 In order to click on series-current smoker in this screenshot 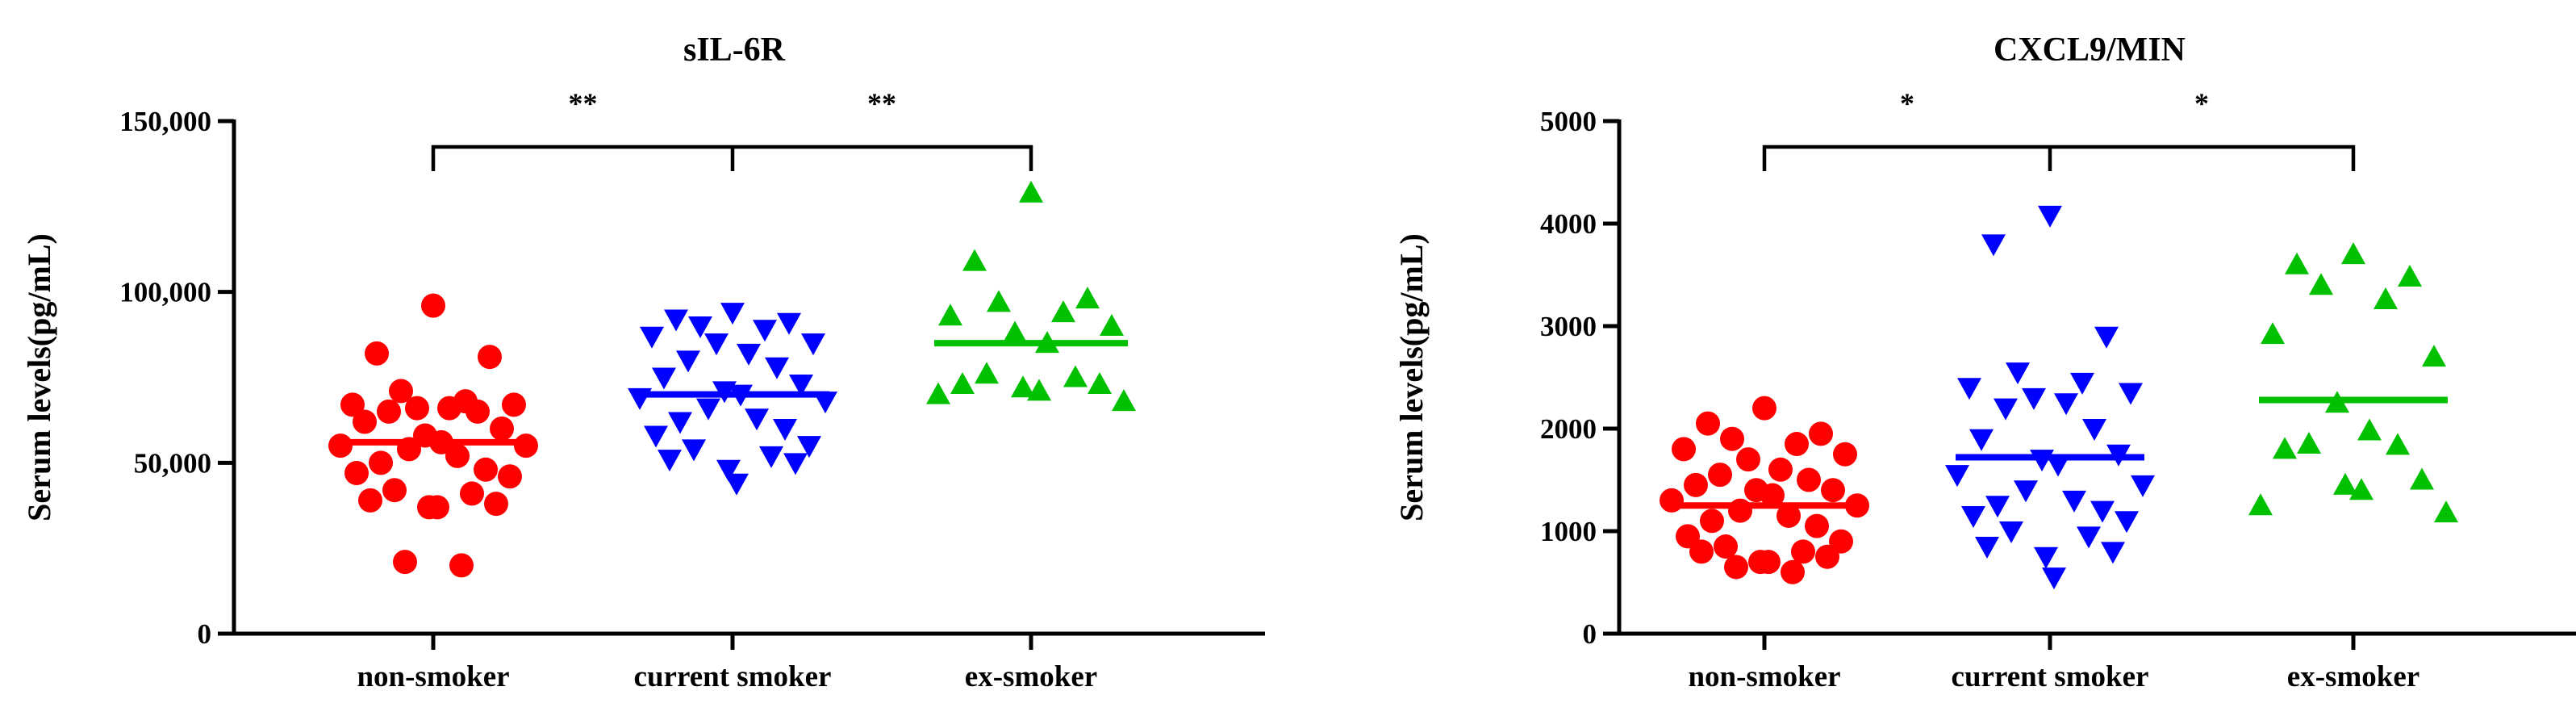, I will do `click(733, 399)`.